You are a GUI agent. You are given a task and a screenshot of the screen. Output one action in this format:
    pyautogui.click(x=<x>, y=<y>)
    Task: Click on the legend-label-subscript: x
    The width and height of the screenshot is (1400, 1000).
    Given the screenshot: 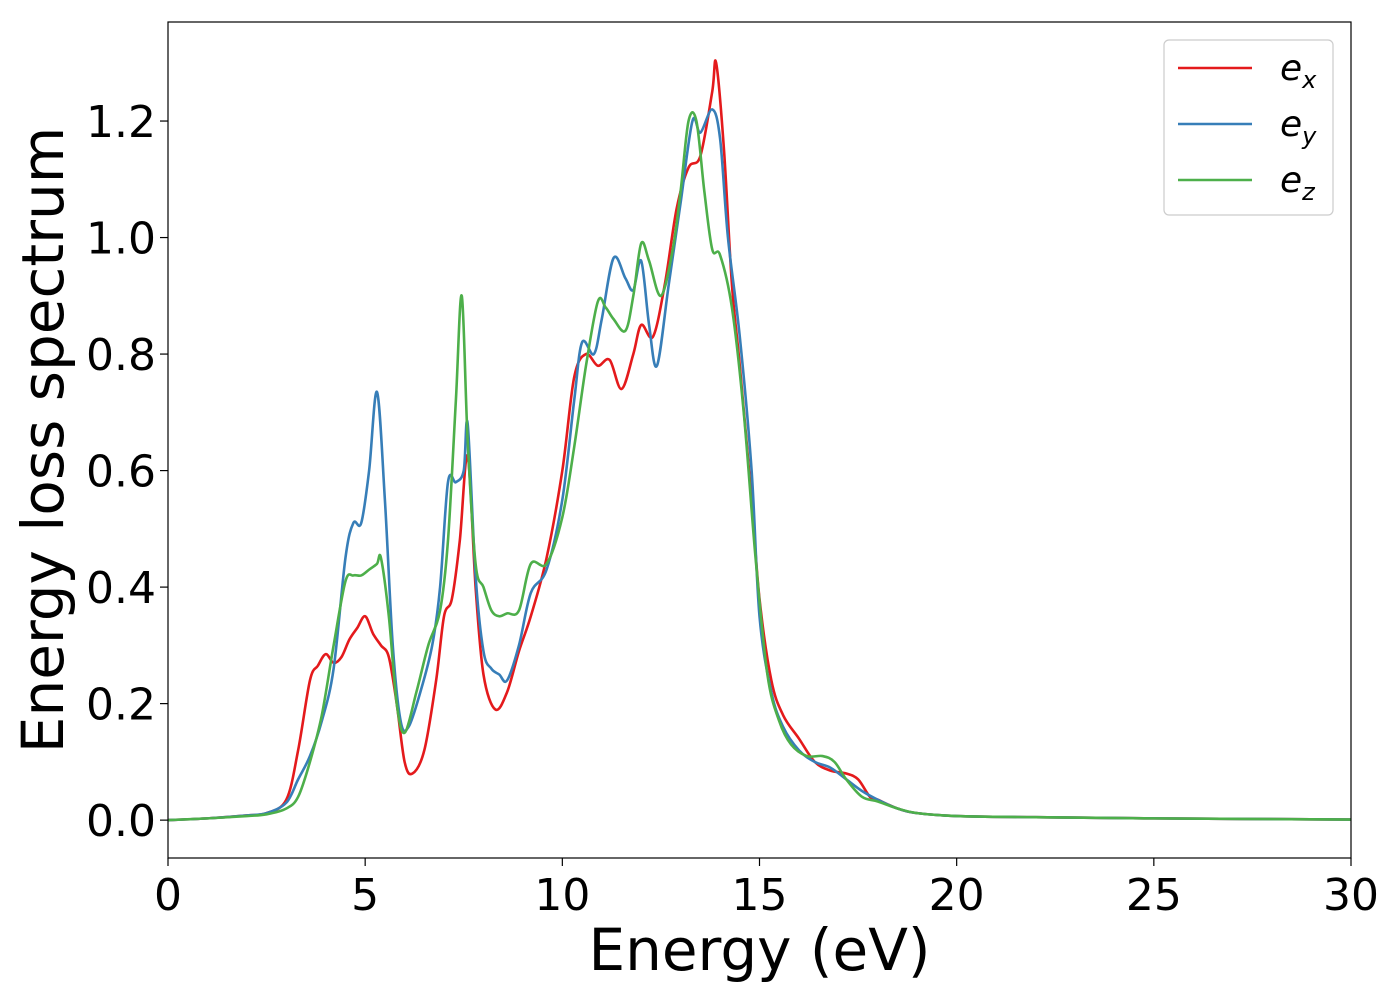 What is the action you would take?
    pyautogui.click(x=1309, y=80)
    